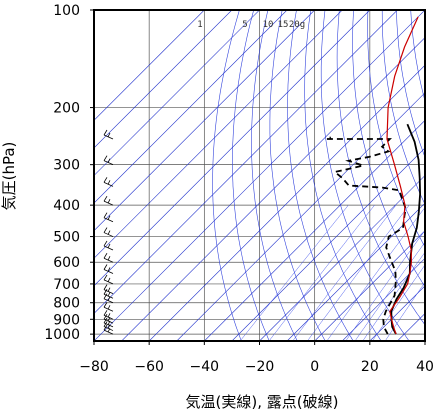 The width and height of the screenshot is (435, 412). What do you see at coordinates (62, 335) in the screenshot?
I see `y-tick-label: 1000` at bounding box center [62, 335].